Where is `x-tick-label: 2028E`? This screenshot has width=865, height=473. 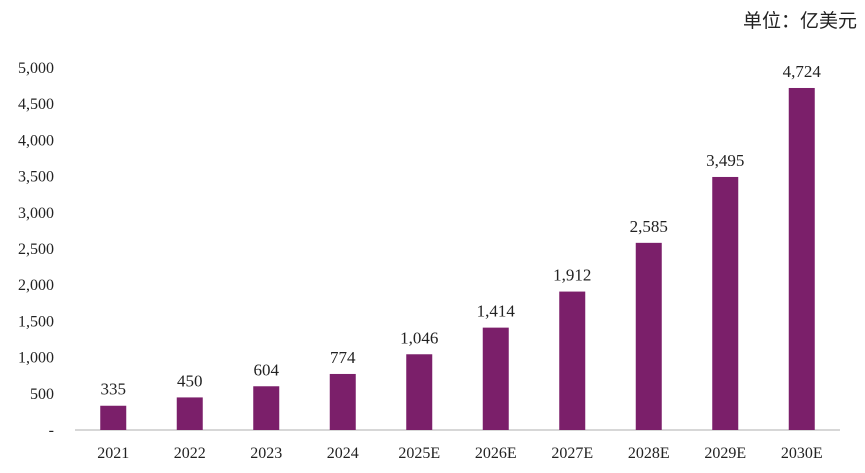 x-tick-label: 2028E is located at coordinates (649, 453).